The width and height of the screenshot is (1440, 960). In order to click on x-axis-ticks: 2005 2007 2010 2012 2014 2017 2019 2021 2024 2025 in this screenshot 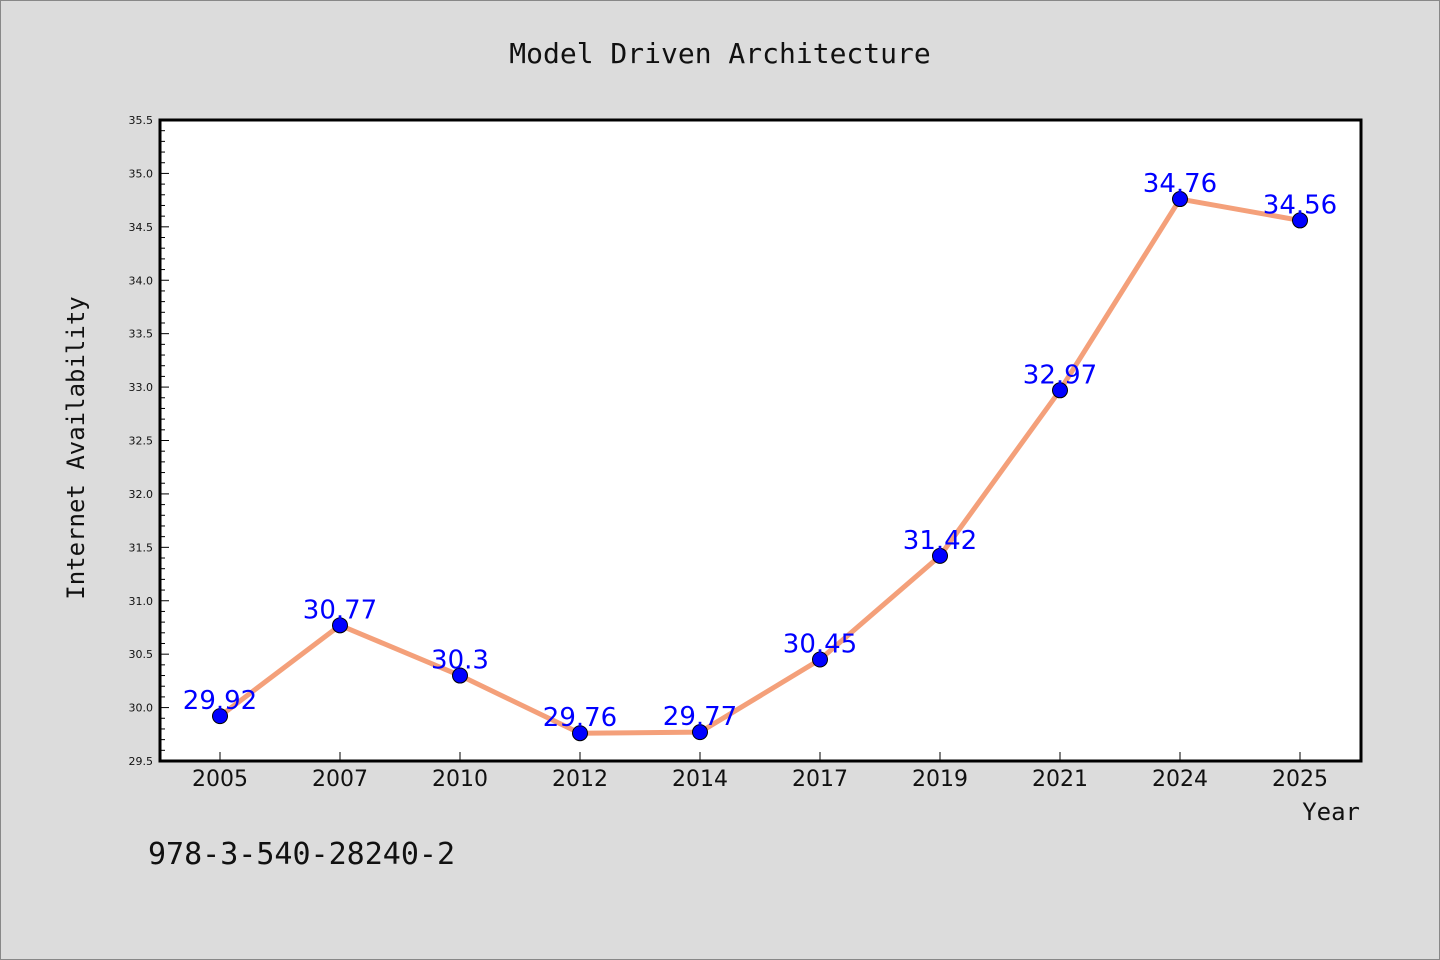, I will do `click(760, 772)`.